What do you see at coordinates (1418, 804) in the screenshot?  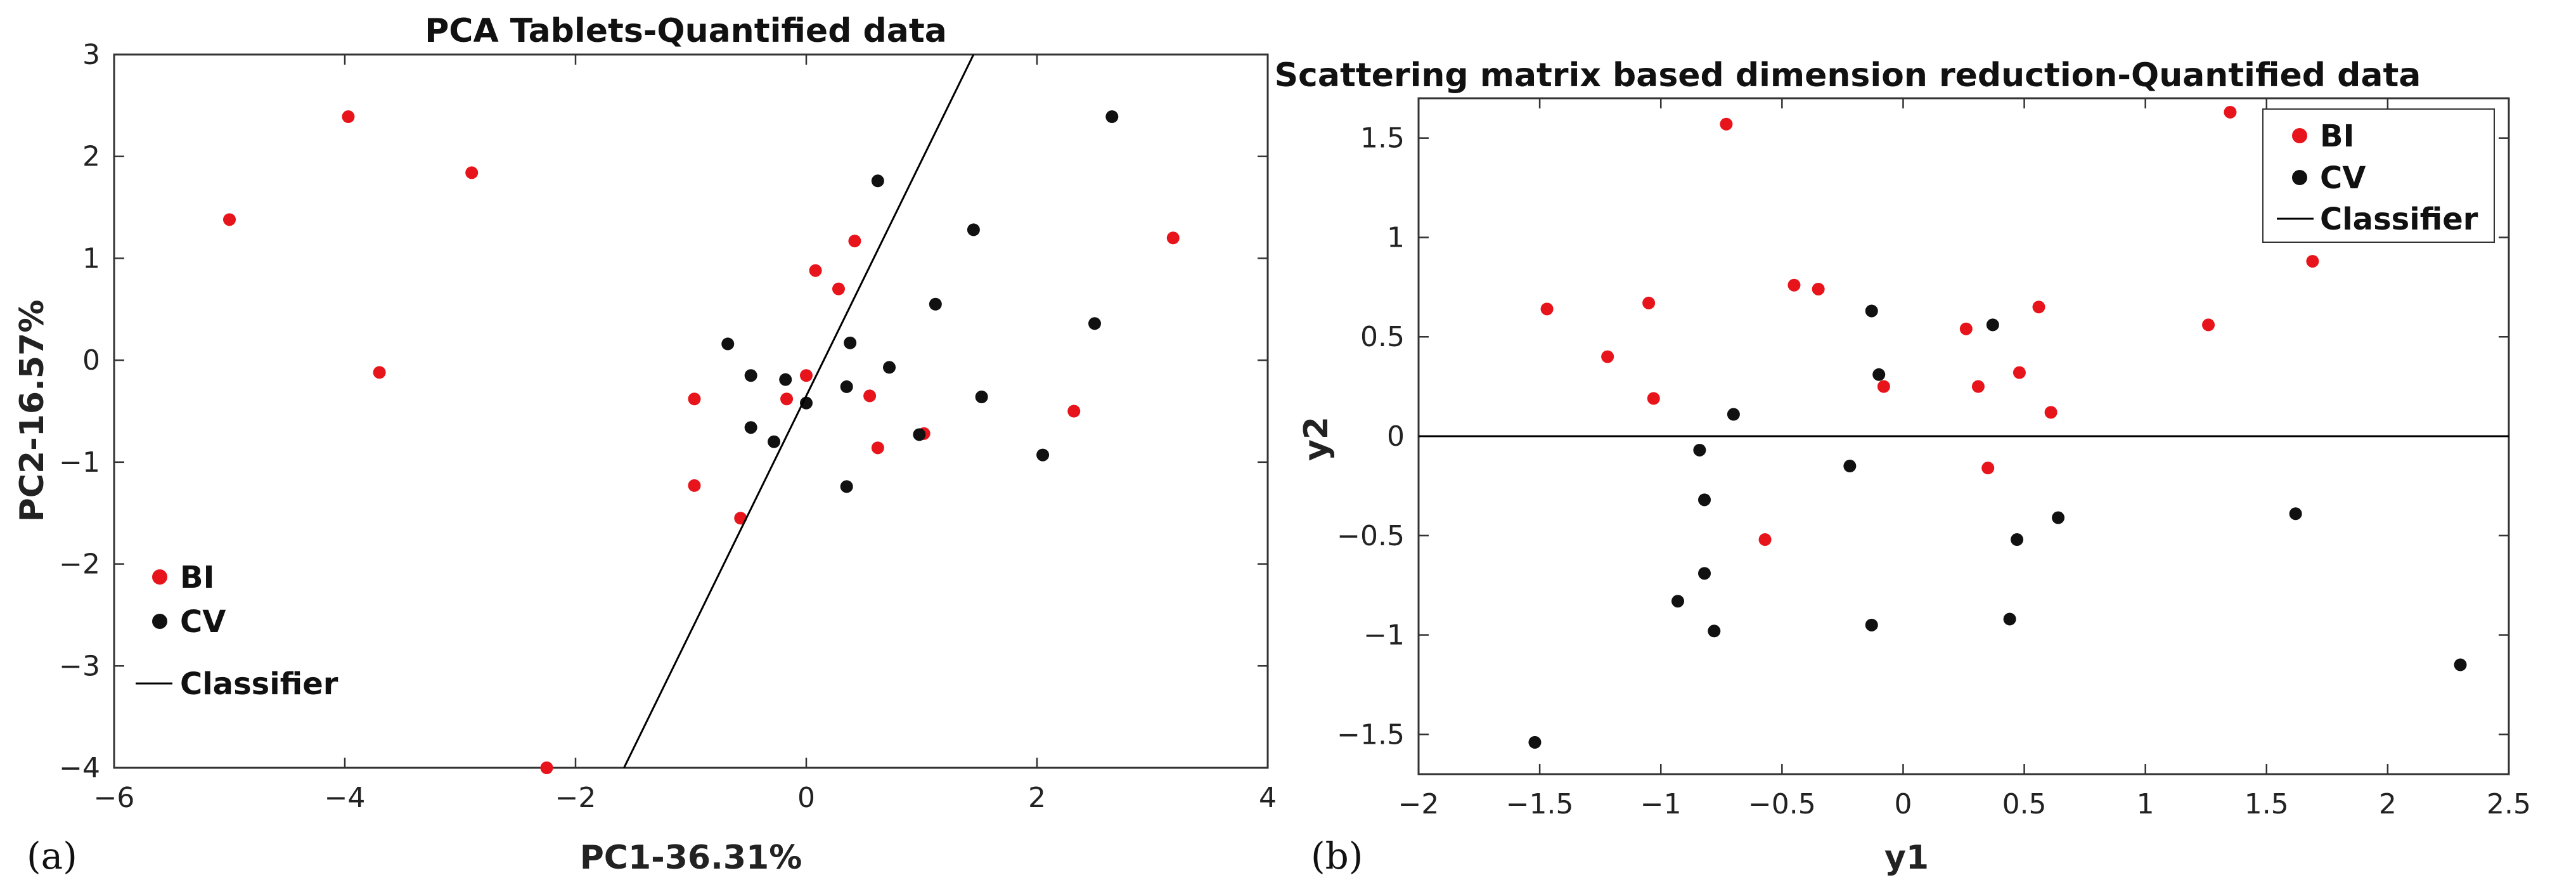 I see `panel-b-x-tick-label: −2` at bounding box center [1418, 804].